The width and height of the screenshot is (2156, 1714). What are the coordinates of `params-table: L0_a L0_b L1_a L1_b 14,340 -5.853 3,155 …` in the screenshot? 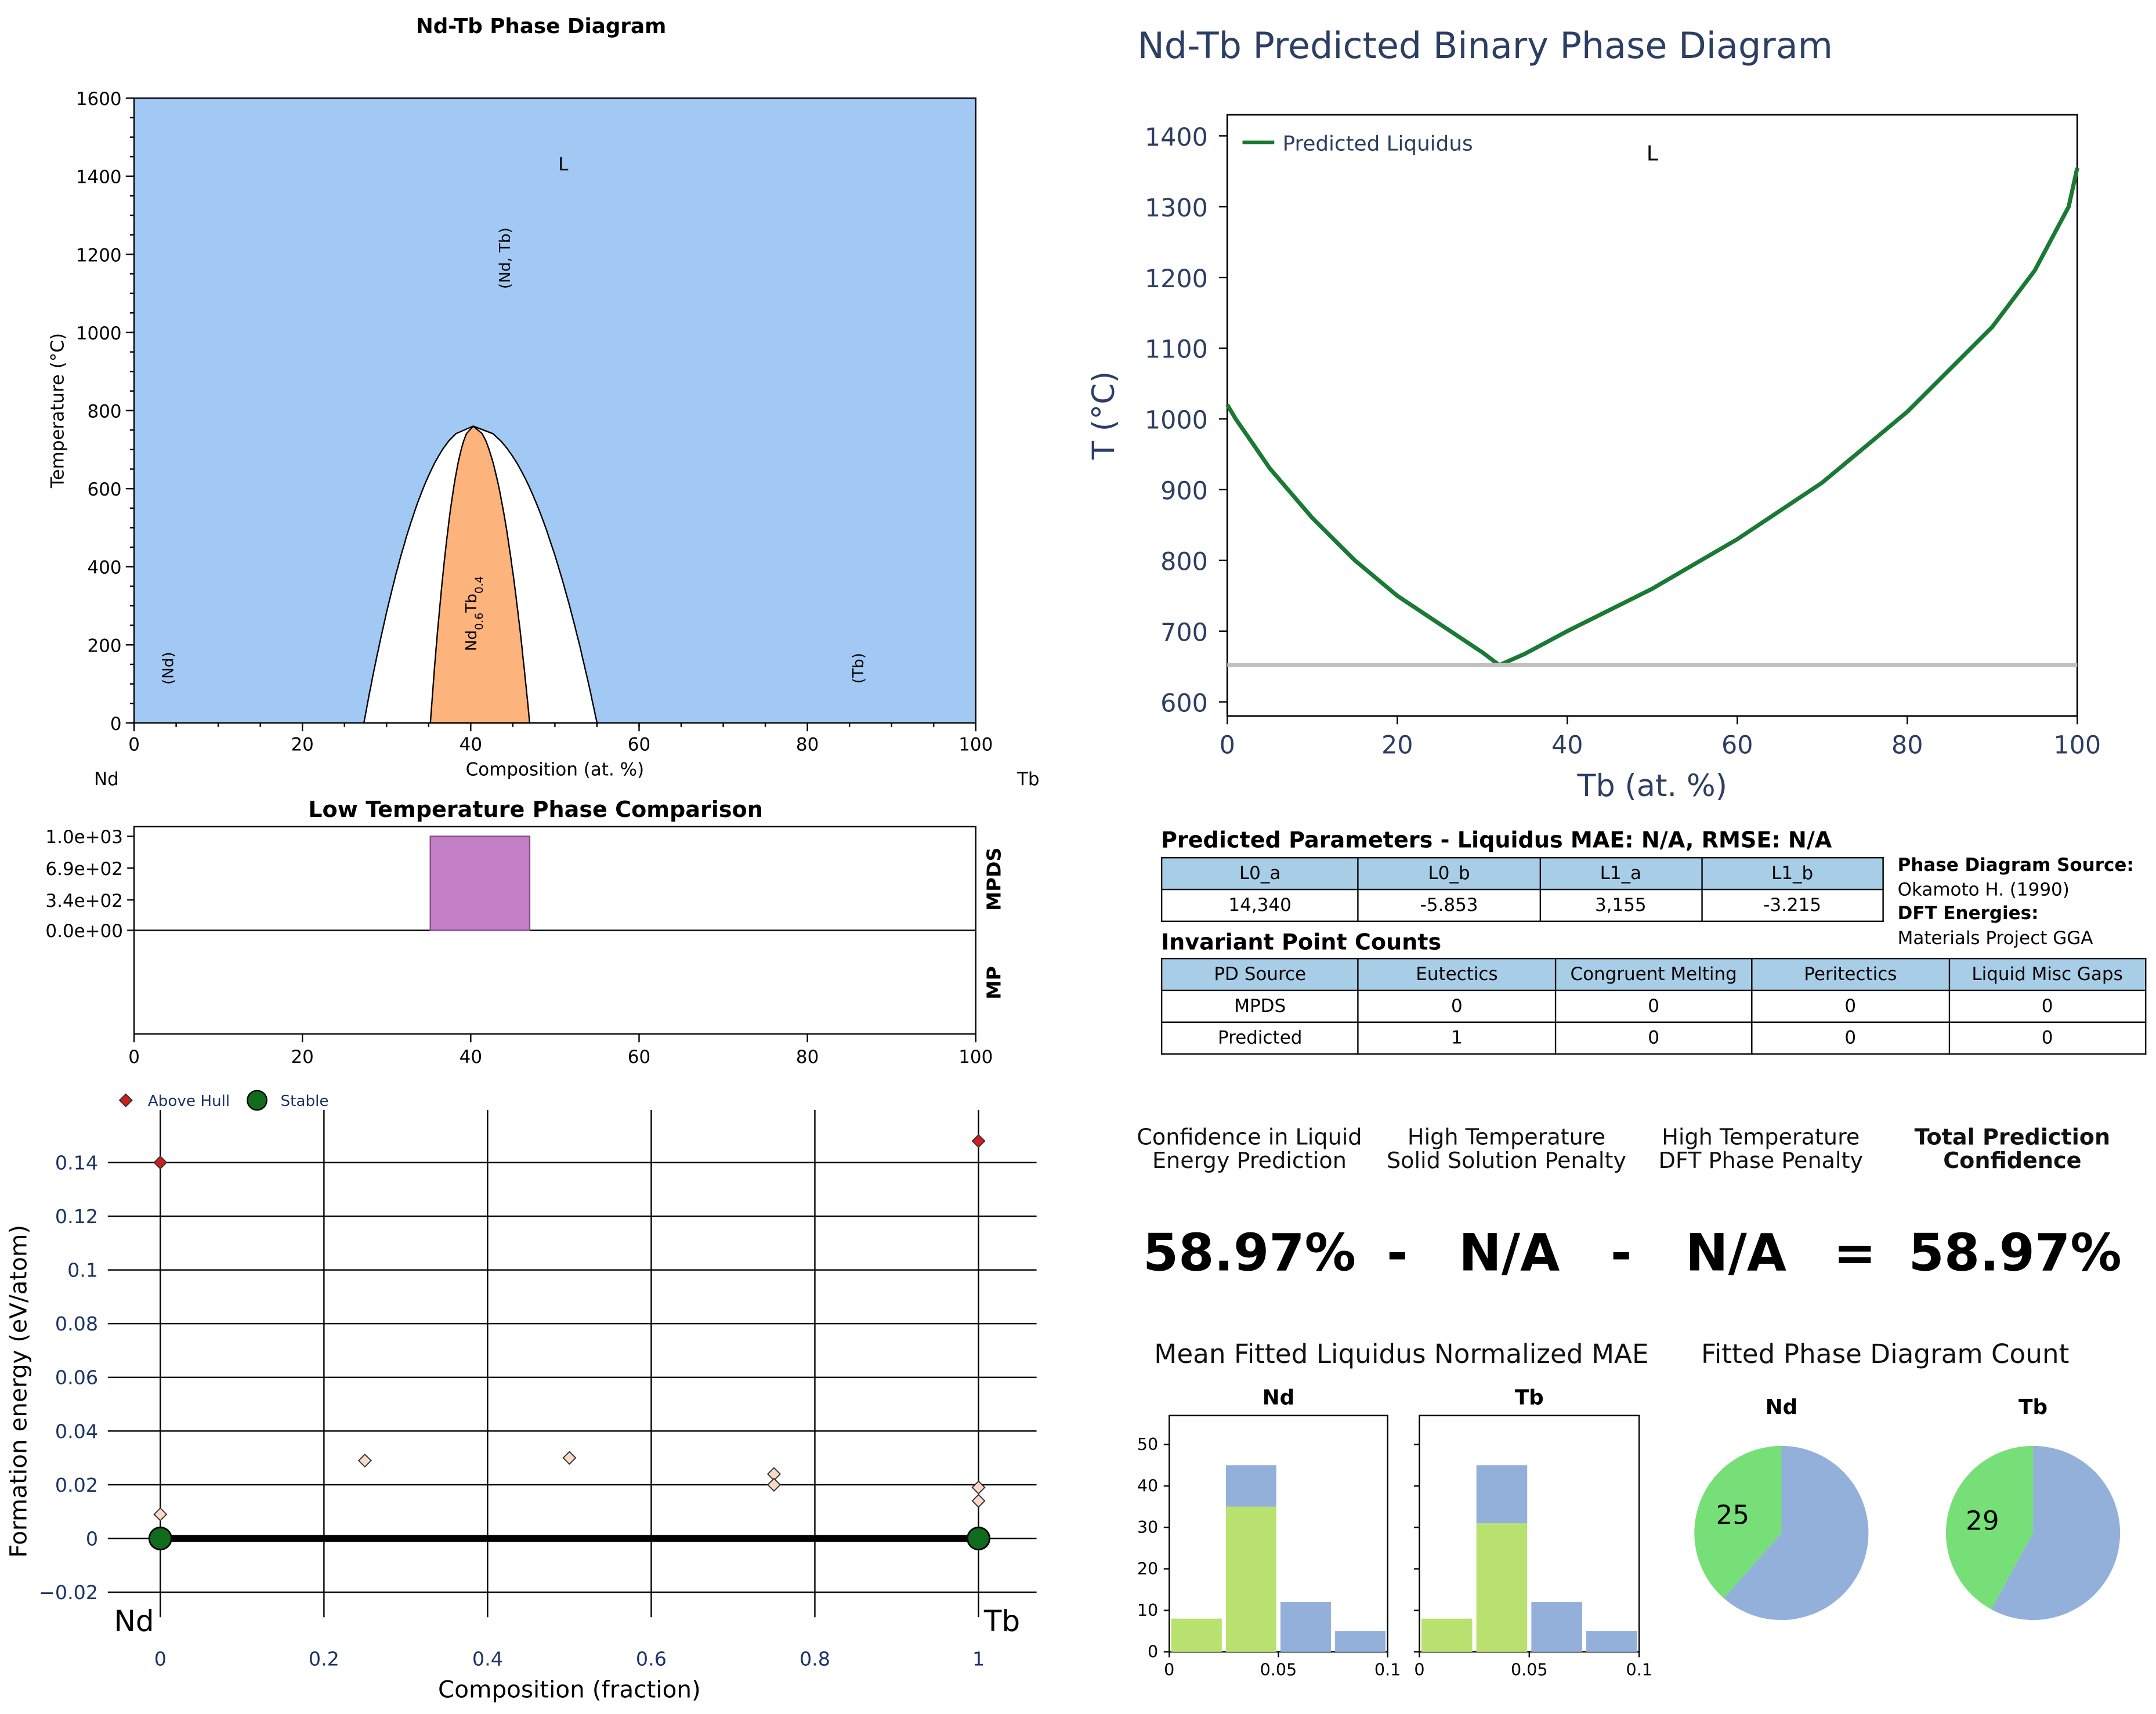 It's located at (1522, 890).